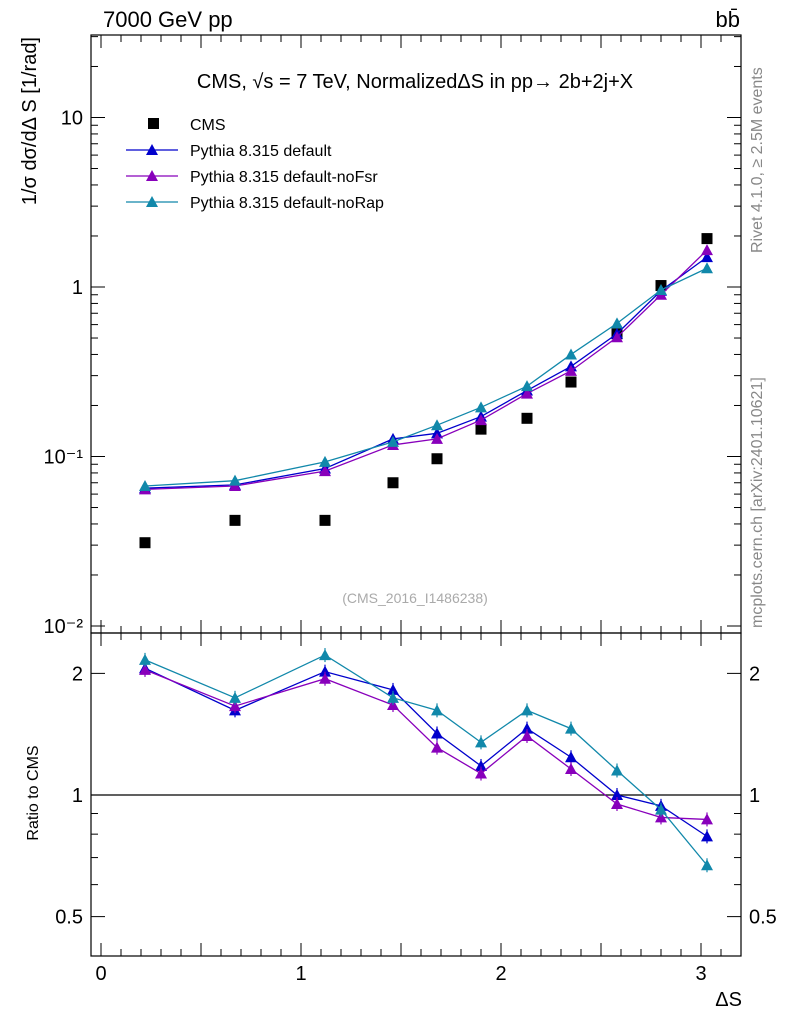 The height and width of the screenshot is (1024, 786). Describe the element at coordinates (757, 502) in the screenshot. I see `mcplots-url-label: mcplots.cern.ch [arXiv:2401.10621]` at that location.